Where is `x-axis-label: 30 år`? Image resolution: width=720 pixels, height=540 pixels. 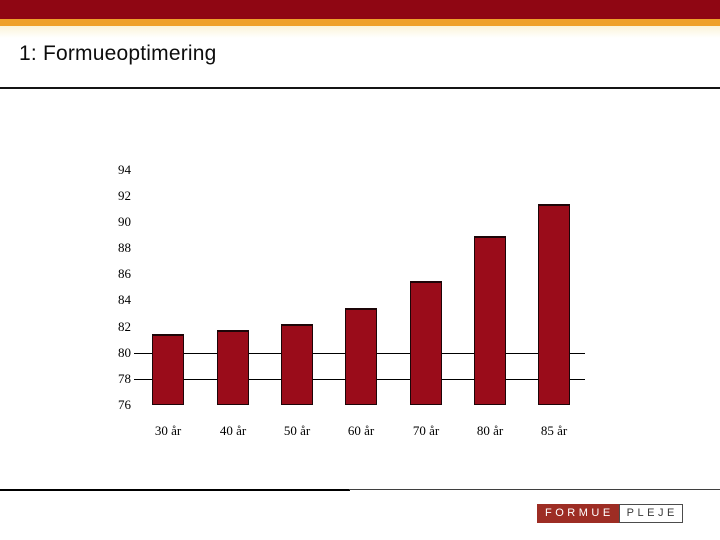 x-axis-label: 30 år is located at coordinates (168, 430).